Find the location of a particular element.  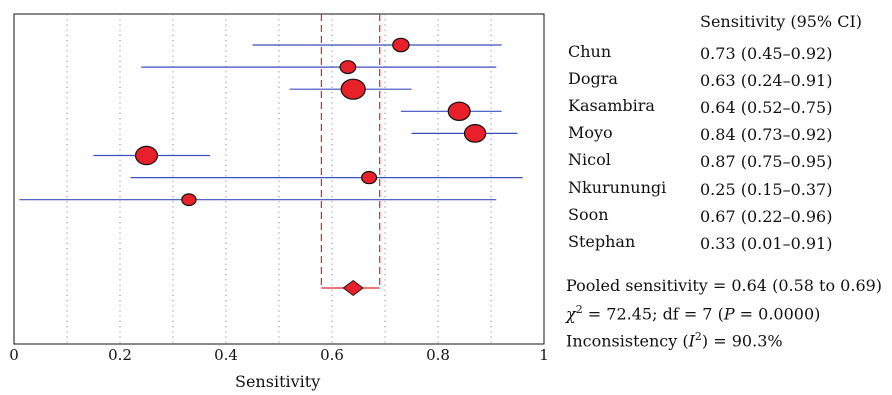

inconsistency-text: Inconsistency (I2) = 90.3% is located at coordinates (674, 340).